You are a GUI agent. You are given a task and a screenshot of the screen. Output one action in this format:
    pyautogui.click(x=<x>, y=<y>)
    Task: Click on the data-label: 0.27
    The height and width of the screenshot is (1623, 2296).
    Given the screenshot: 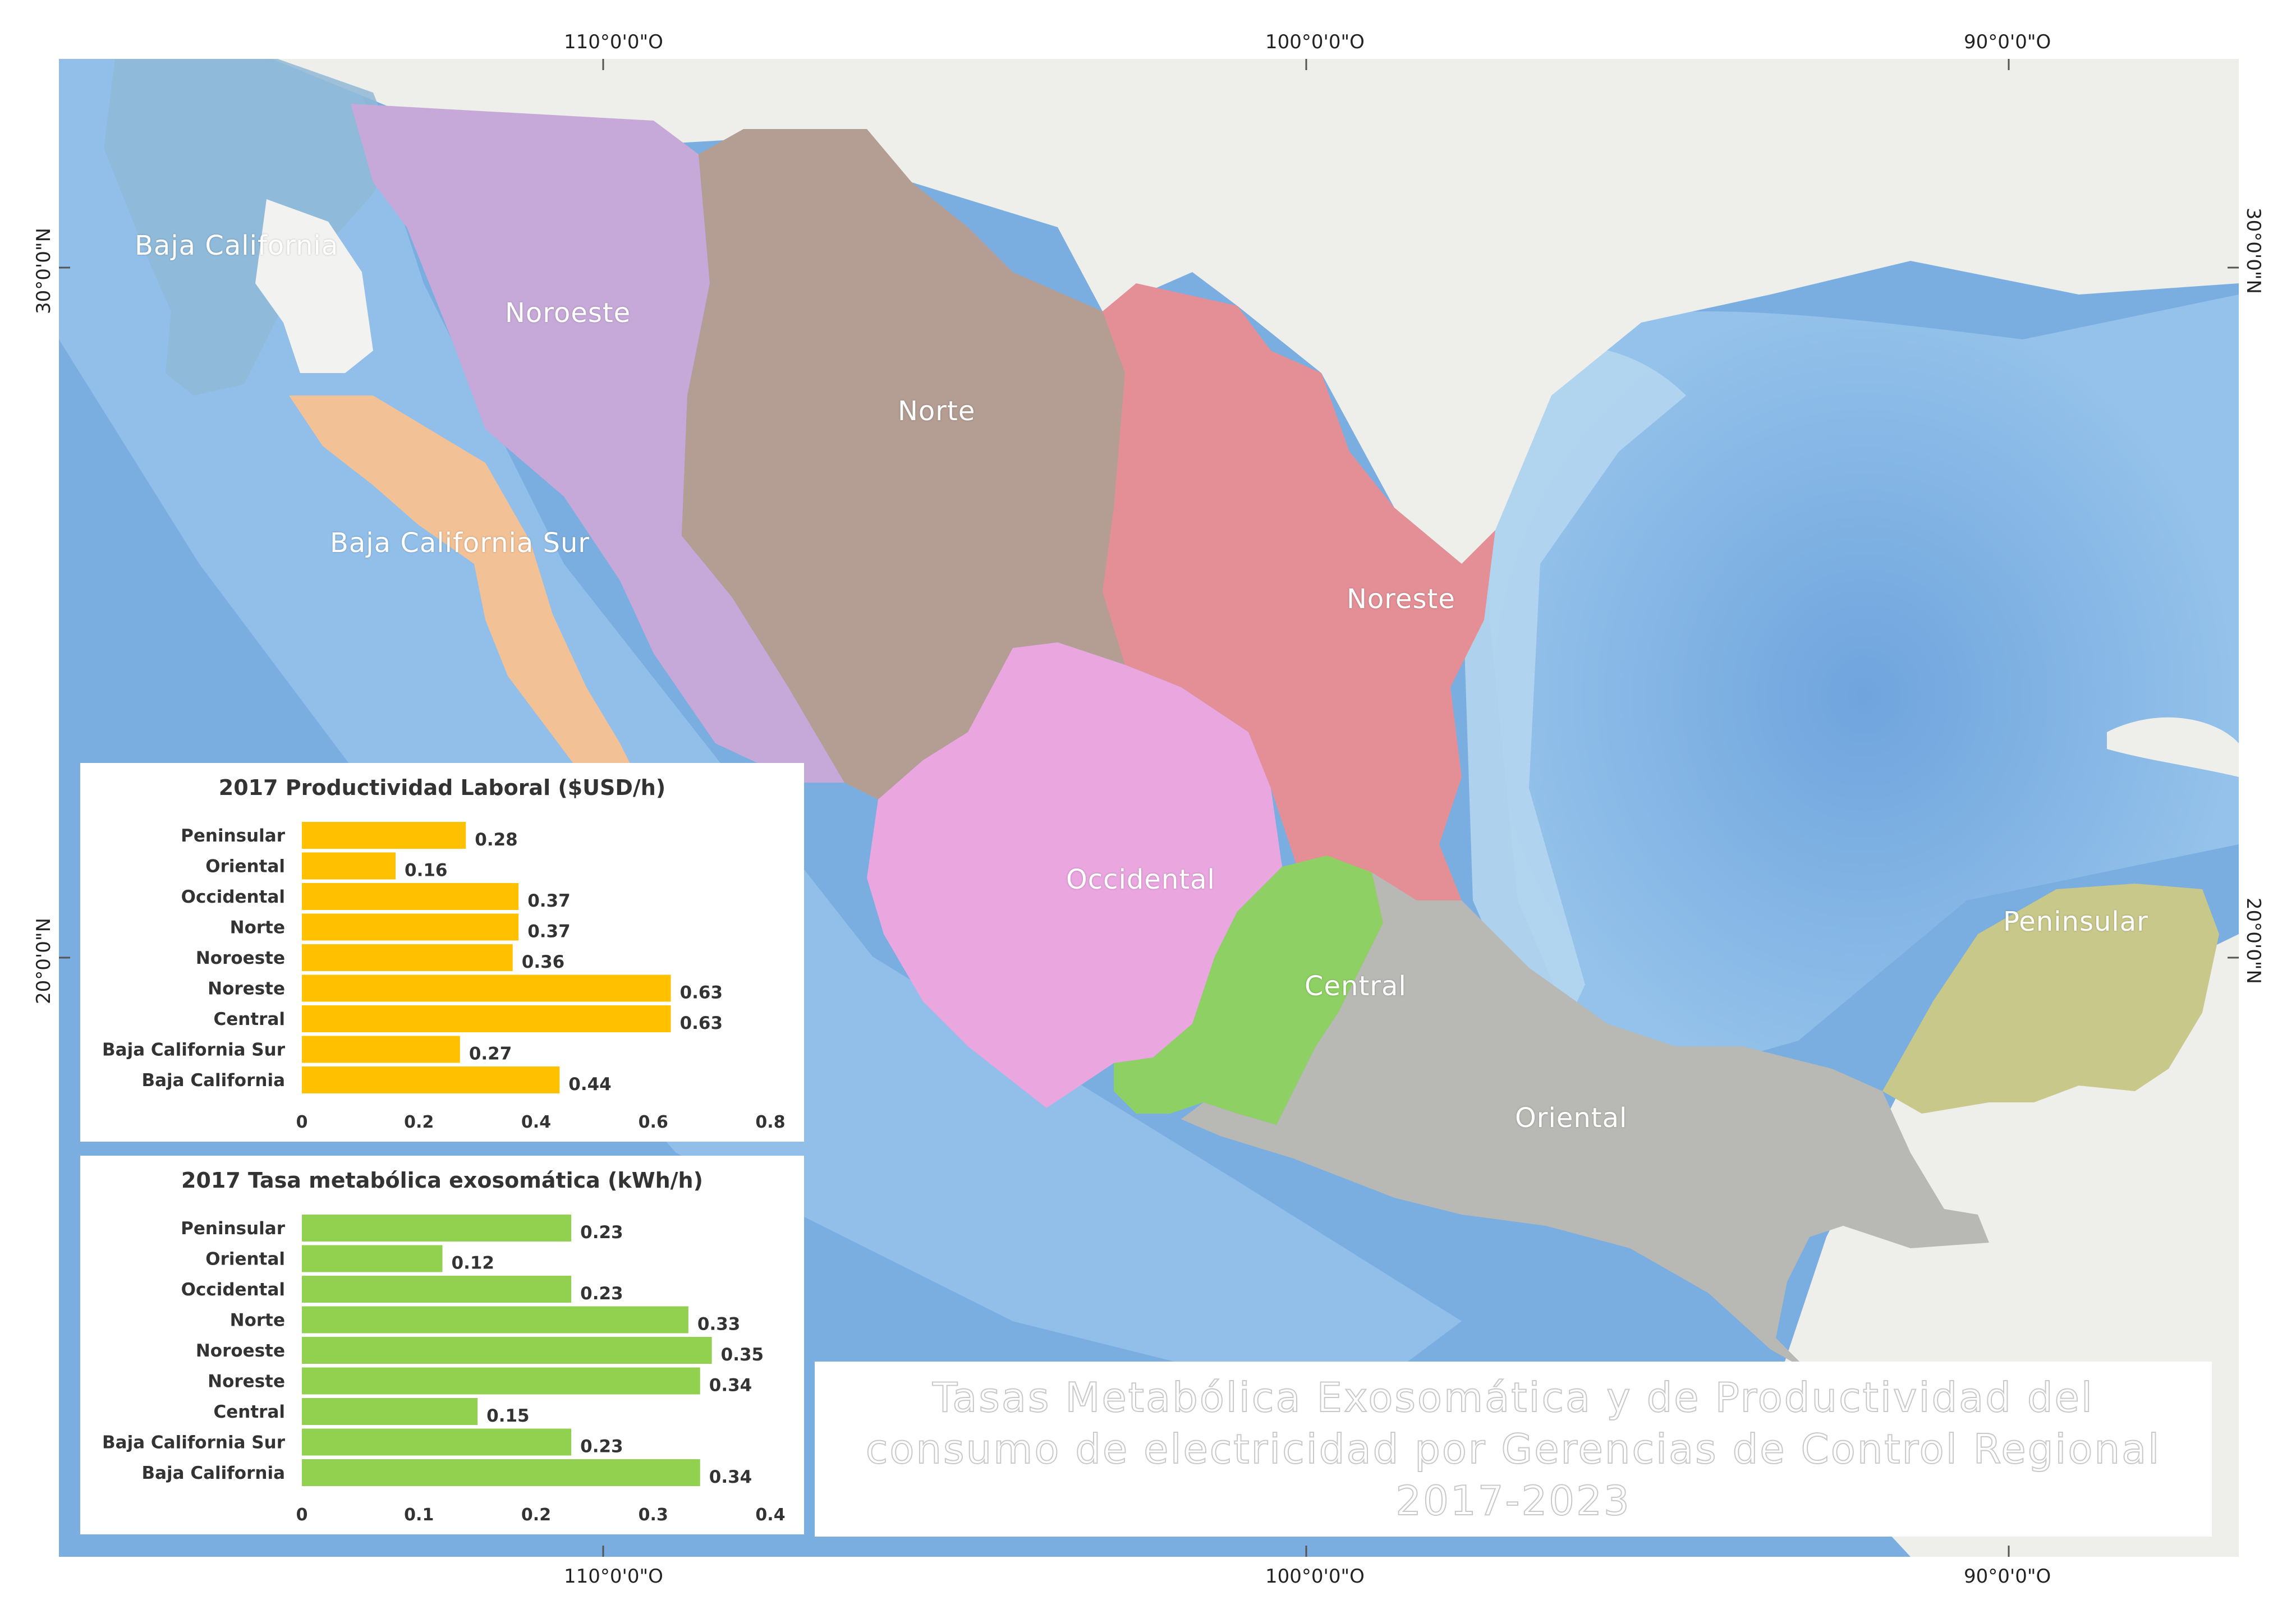 What is the action you would take?
    pyautogui.click(x=490, y=1054)
    